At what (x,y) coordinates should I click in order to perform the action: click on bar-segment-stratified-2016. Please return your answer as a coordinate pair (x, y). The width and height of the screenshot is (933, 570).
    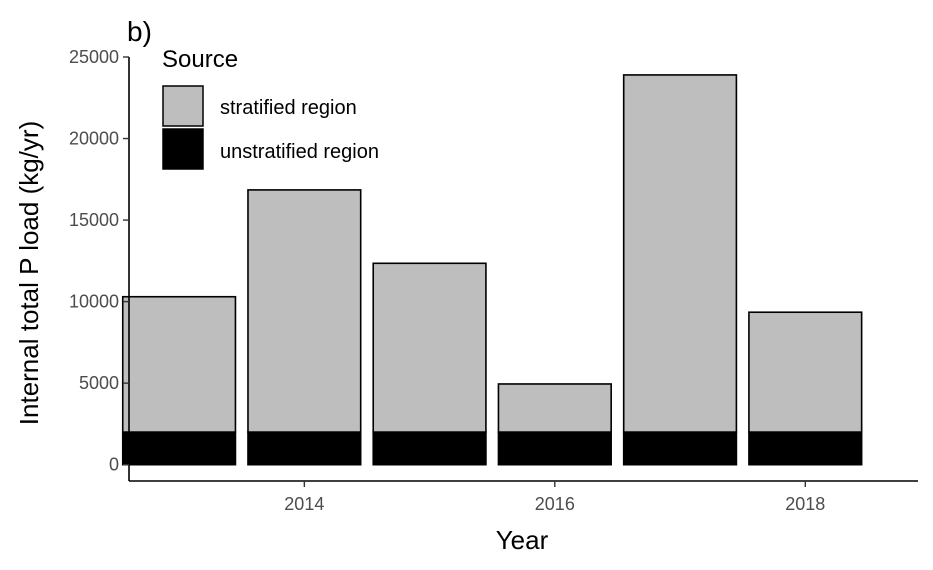
    Looking at the image, I should click on (554, 408).